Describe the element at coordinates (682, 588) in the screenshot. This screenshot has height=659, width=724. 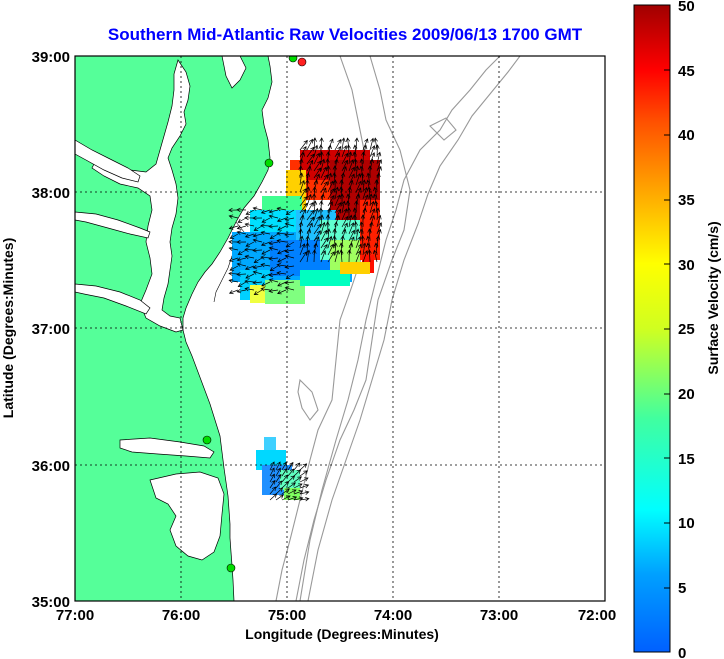
I see `colorbar-tick-label: 5` at that location.